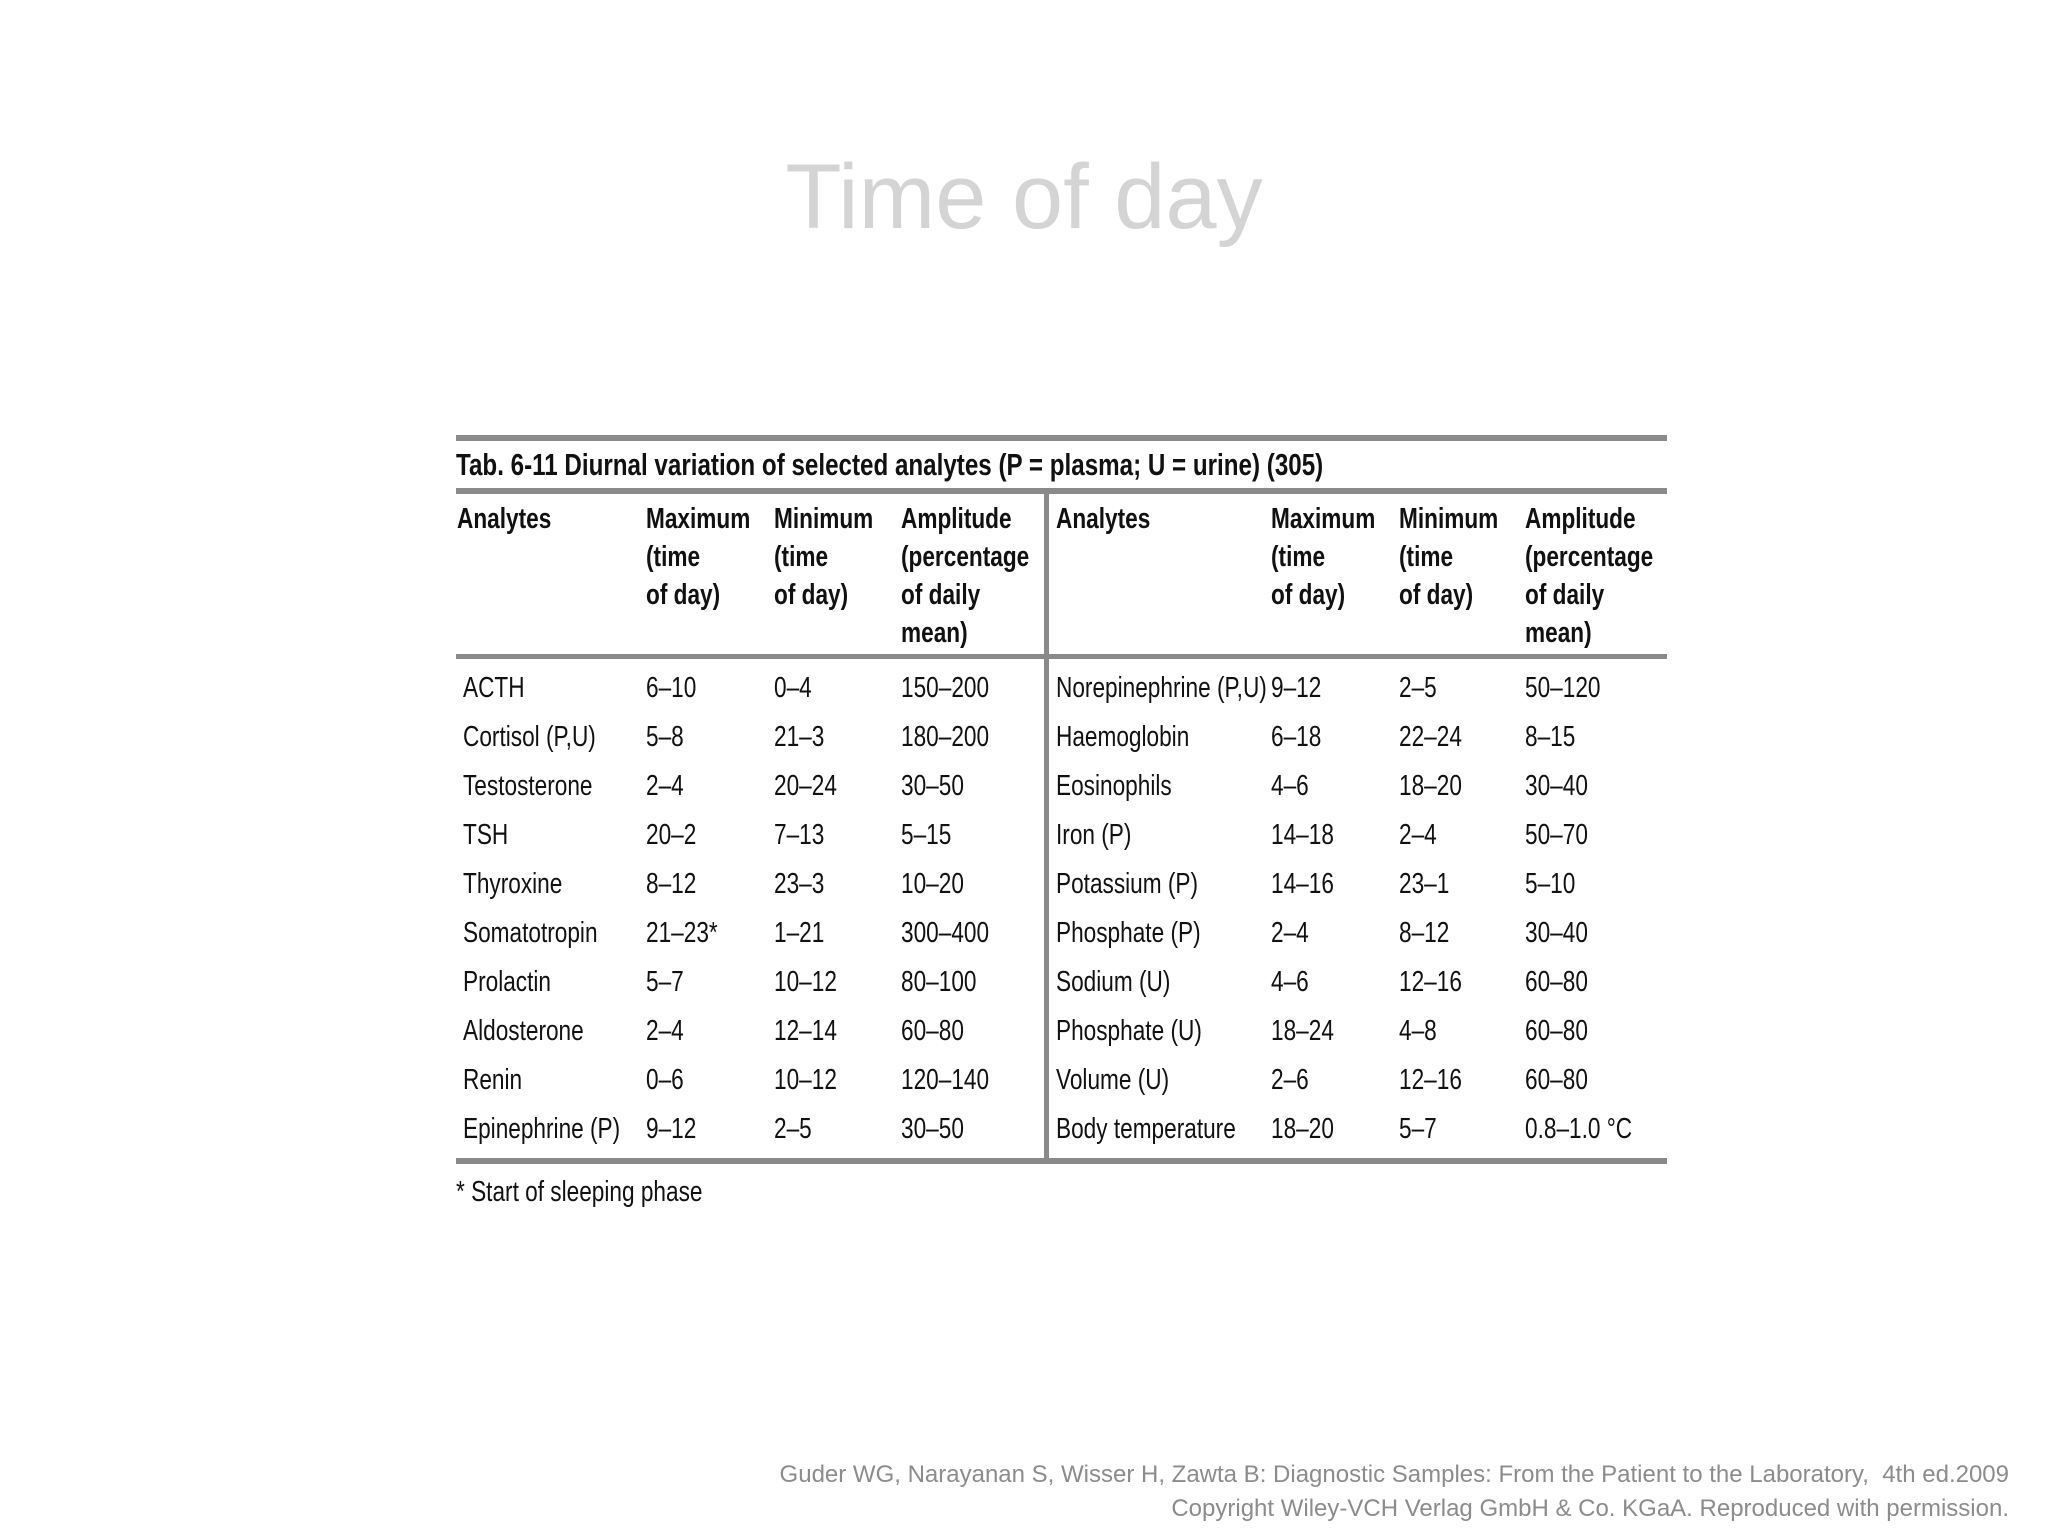 Image resolution: width=2048 pixels, height=1536 pixels. What do you see at coordinates (1296, 737) in the screenshot?
I see `table-cell: 6–18` at bounding box center [1296, 737].